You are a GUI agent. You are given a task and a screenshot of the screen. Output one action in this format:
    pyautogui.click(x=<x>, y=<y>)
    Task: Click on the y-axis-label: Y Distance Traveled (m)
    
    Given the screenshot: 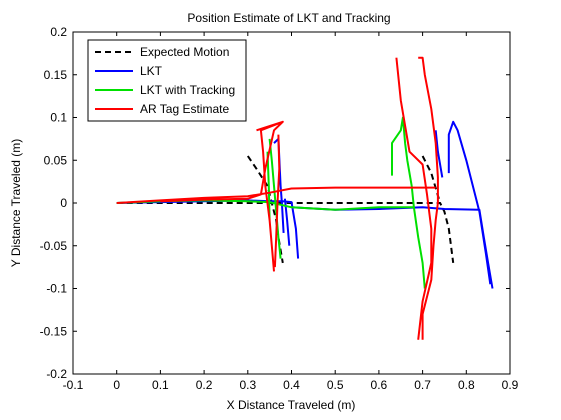 What is the action you would take?
    pyautogui.click(x=16, y=203)
    